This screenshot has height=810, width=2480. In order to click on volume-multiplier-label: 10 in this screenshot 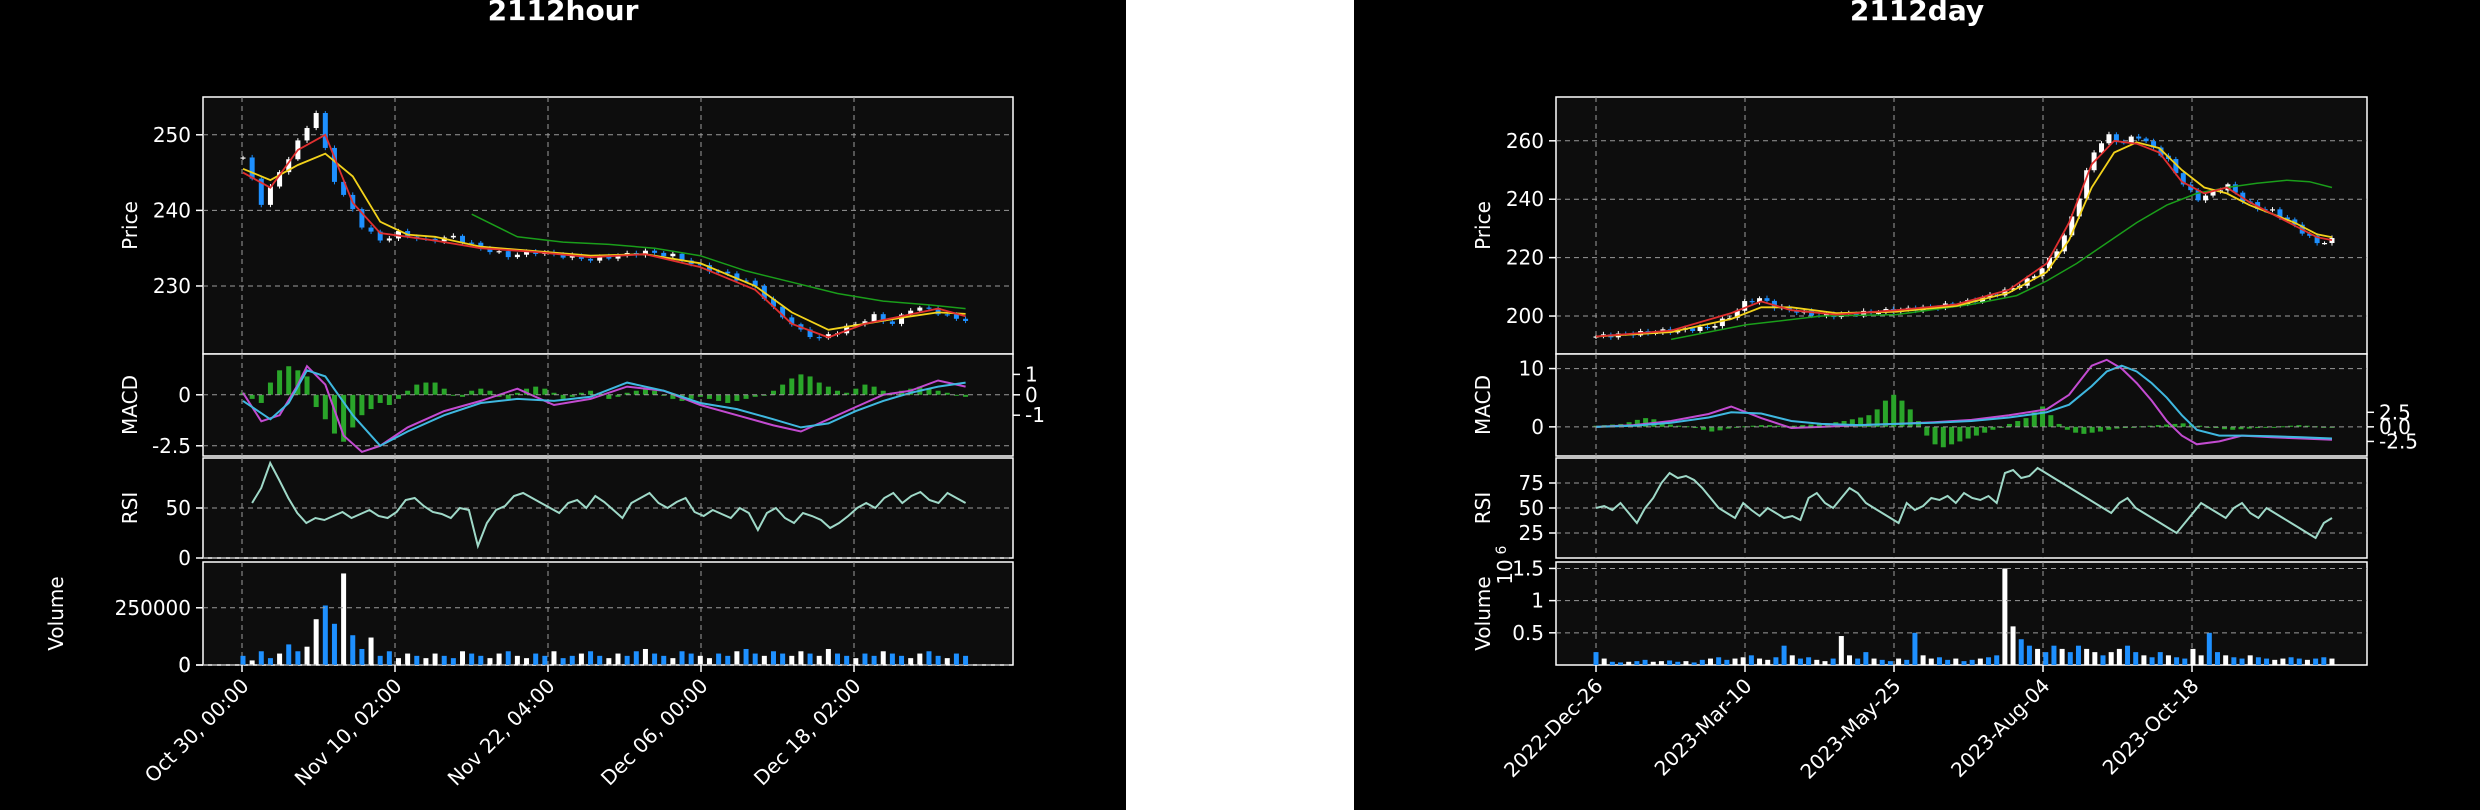, I will do `click(1505, 571)`.